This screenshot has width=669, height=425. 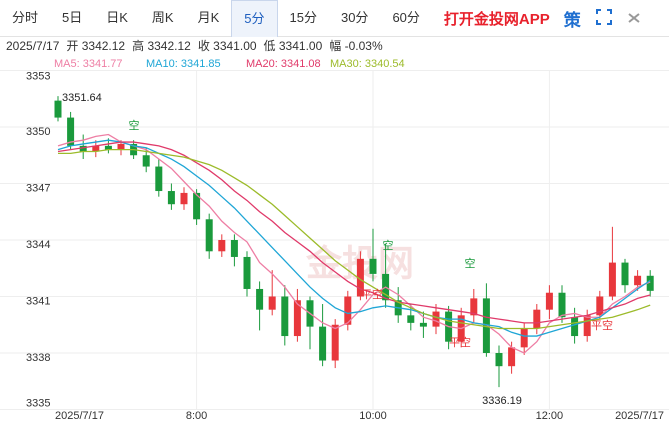 I want to click on x-tick-label: 12:00, so click(x=550, y=416).